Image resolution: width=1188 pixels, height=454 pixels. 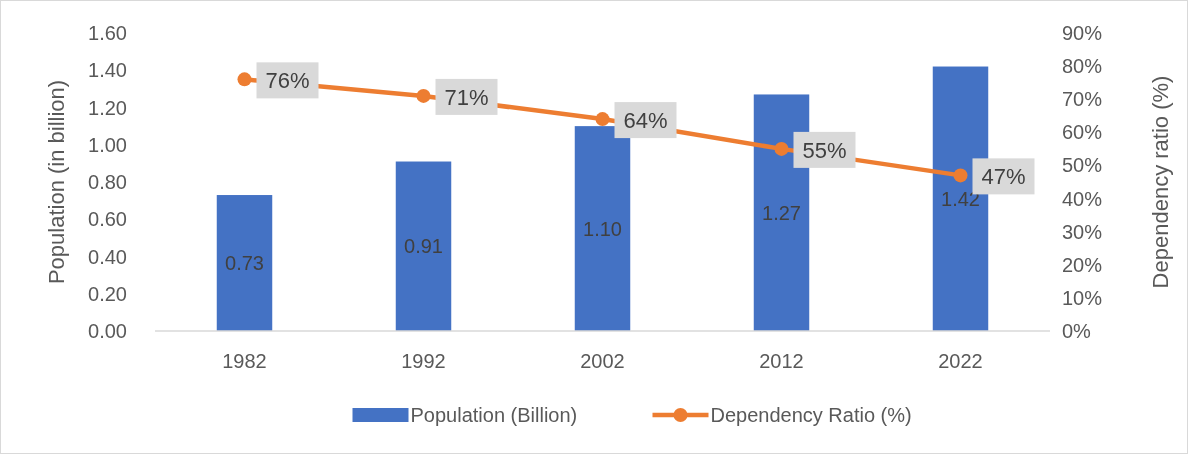 I want to click on y2-tick-label: 70%, so click(x=1082, y=99).